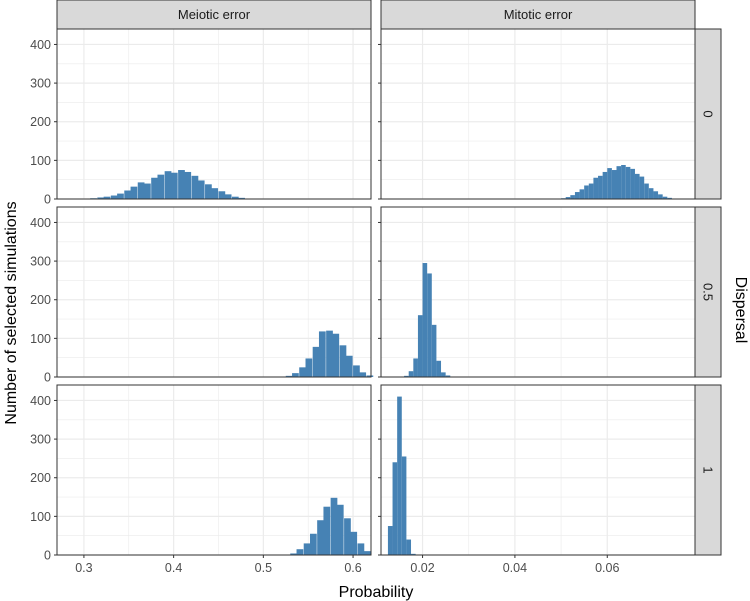 The image size is (750, 601). I want to click on x-tick-label: 0.5, so click(263, 568).